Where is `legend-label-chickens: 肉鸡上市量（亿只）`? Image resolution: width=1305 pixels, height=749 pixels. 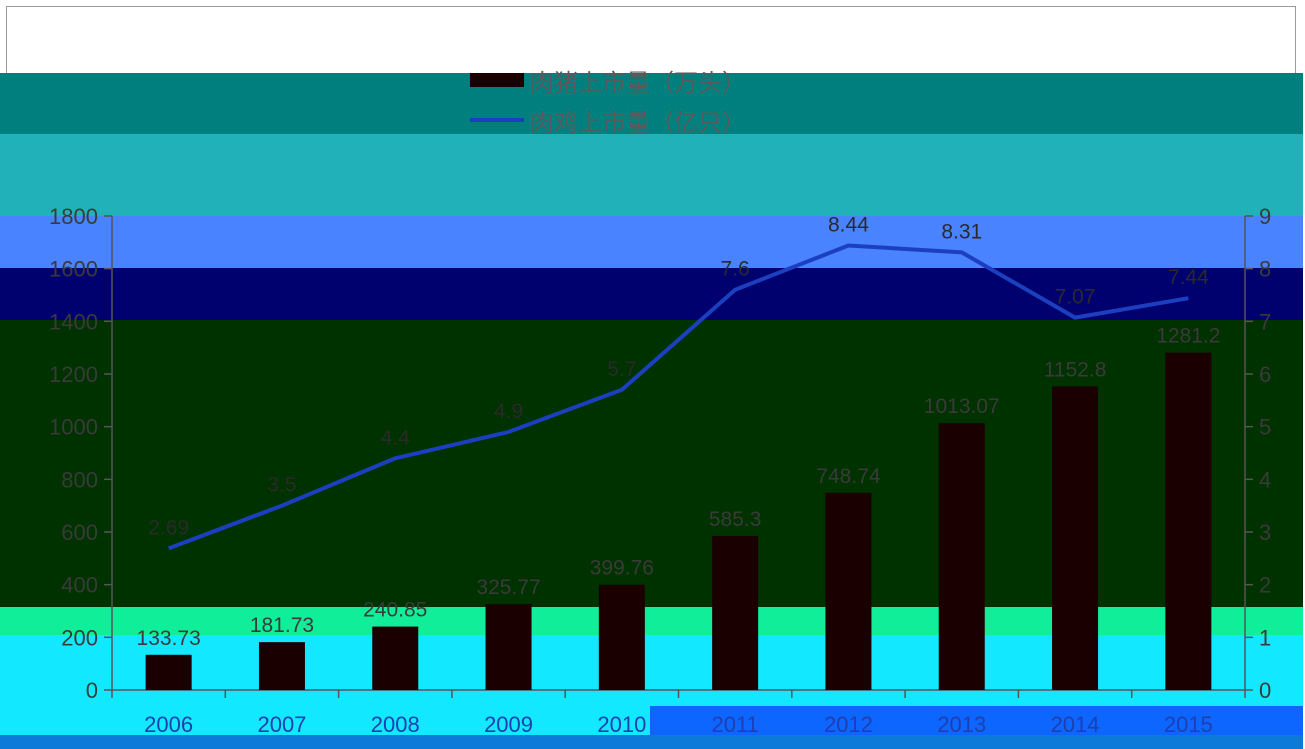 legend-label-chickens: 肉鸡上市量（亿只） is located at coordinates (638, 123).